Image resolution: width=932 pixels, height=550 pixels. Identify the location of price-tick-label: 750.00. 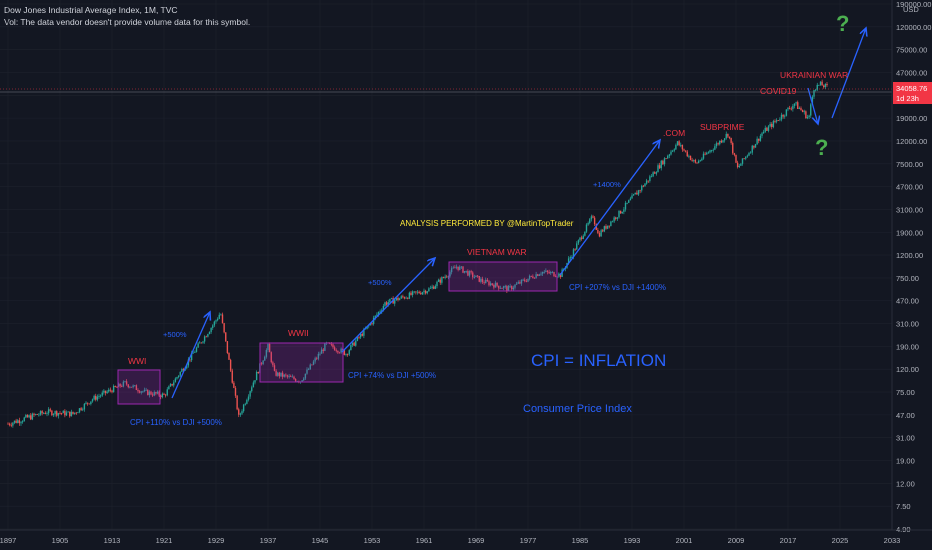
(907, 278).